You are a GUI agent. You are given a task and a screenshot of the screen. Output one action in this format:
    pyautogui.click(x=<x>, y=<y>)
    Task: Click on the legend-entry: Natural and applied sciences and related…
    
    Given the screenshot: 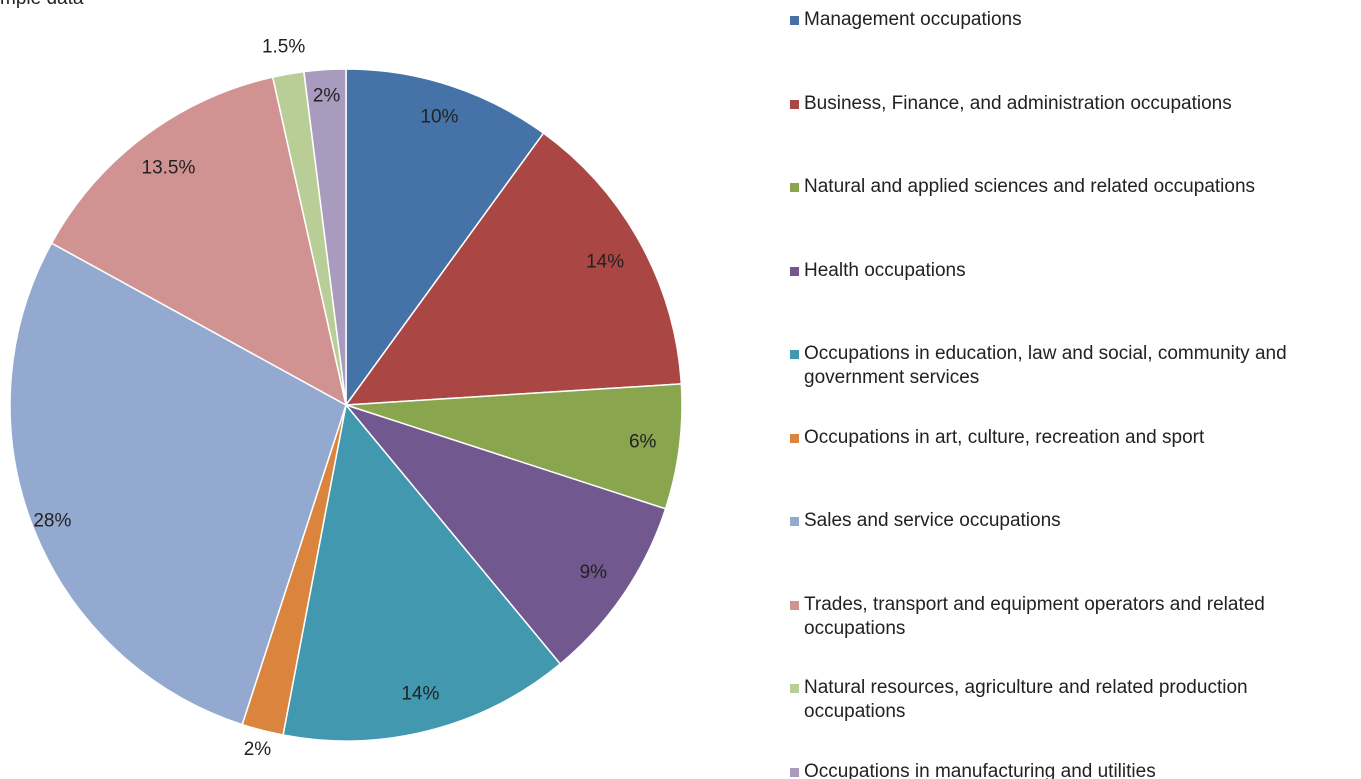 What is the action you would take?
    pyautogui.click(x=1060, y=187)
    